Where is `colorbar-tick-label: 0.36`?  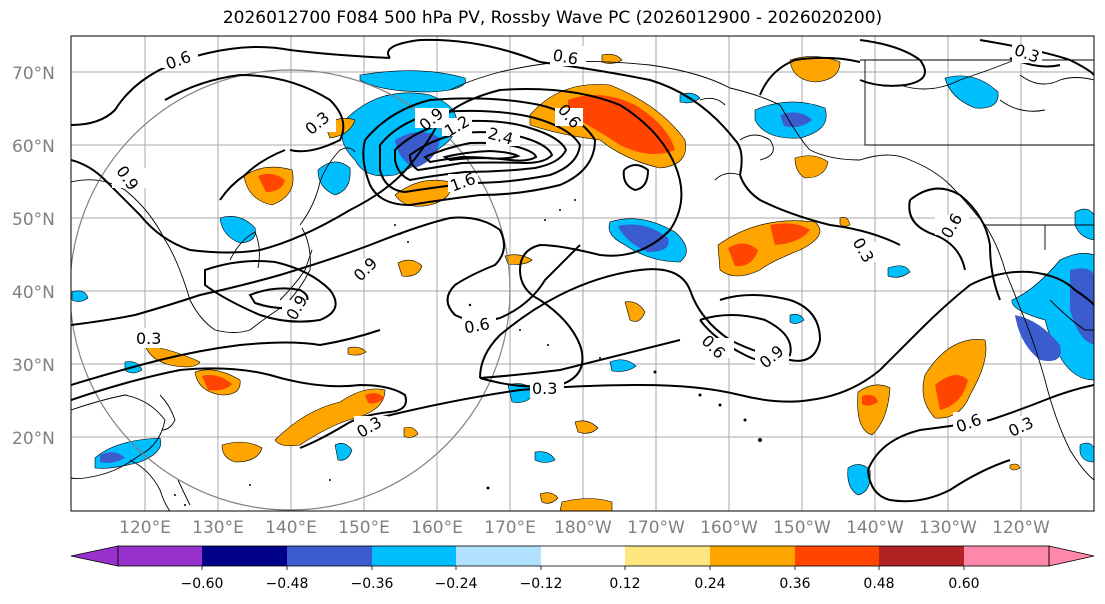 colorbar-tick-label: 0.36 is located at coordinates (794, 584).